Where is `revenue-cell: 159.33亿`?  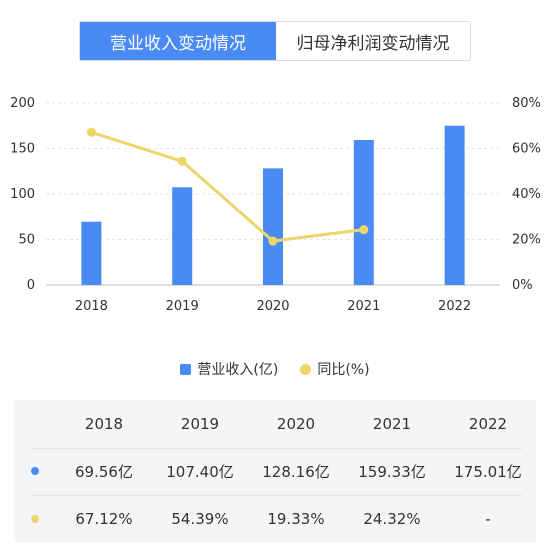 revenue-cell: 159.33亿 is located at coordinates (392, 471).